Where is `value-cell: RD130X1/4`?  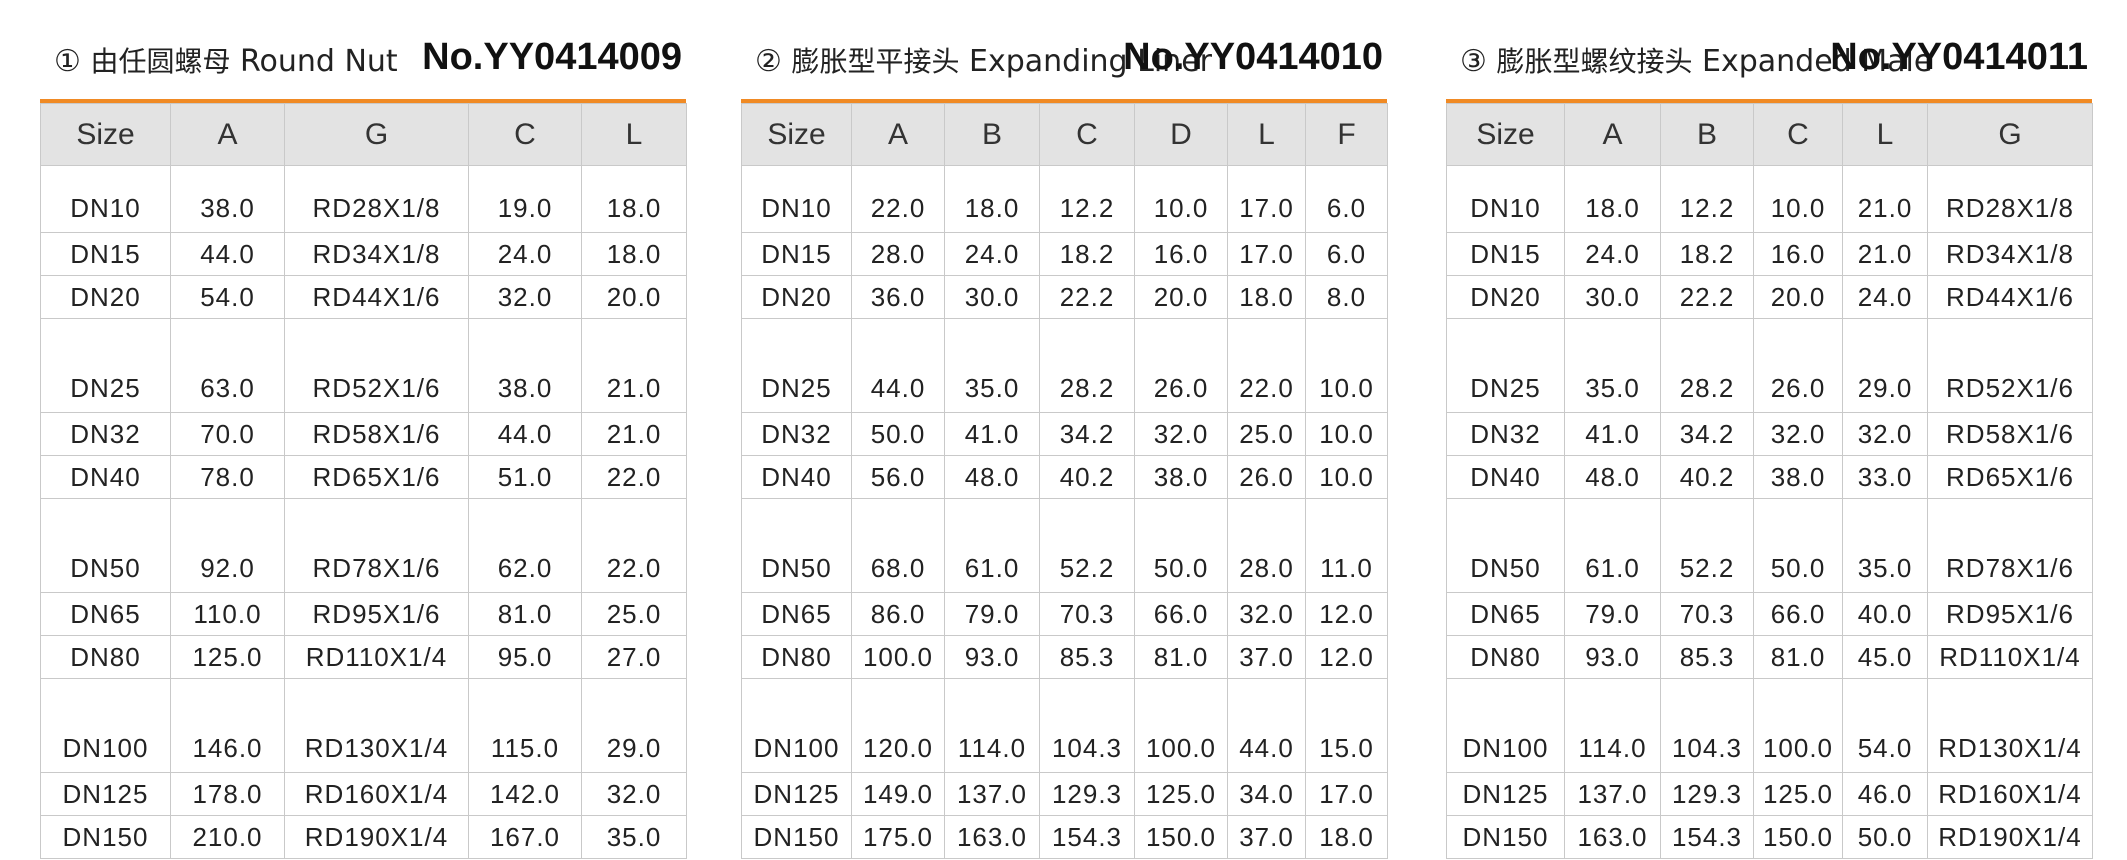
value-cell: RD130X1/4 is located at coordinates (376, 725).